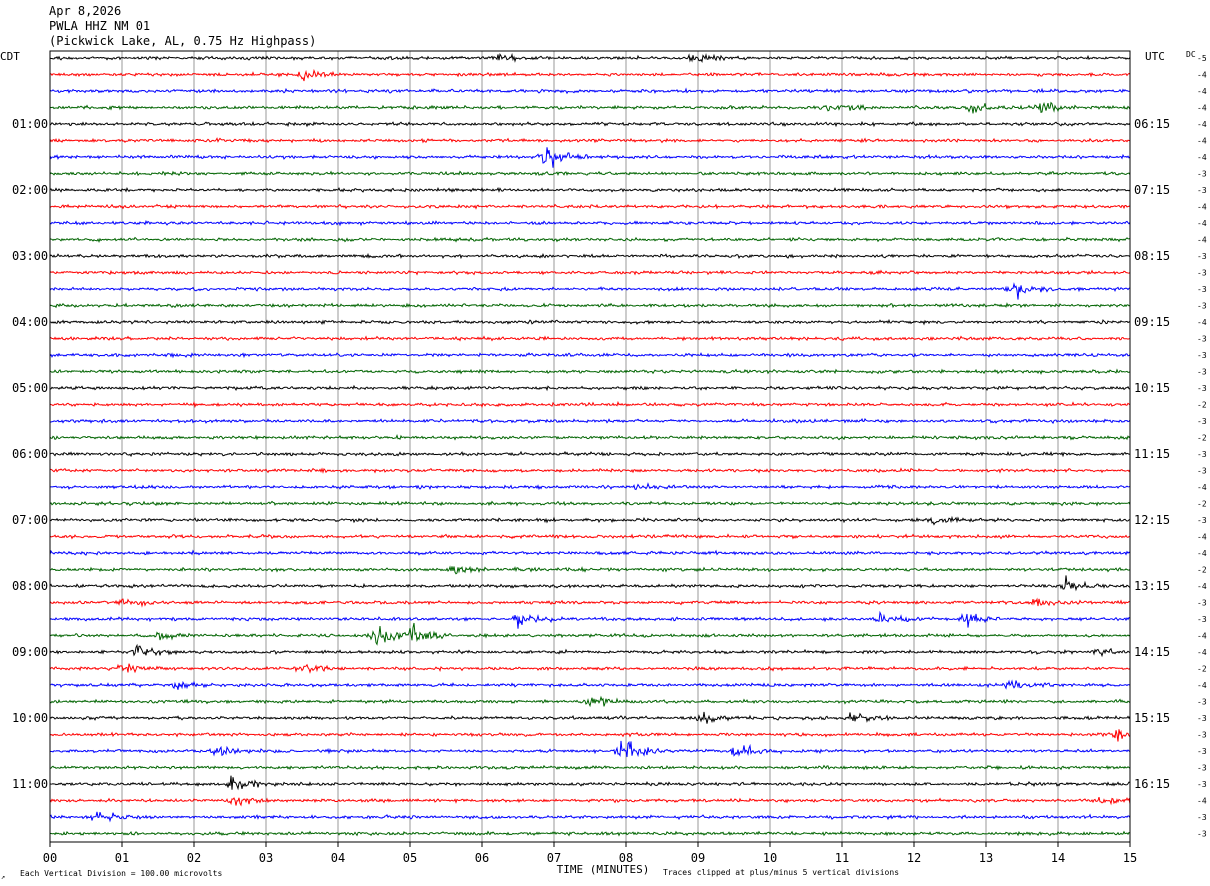 This screenshot has width=1210, height=886. Describe the element at coordinates (1152, 388) in the screenshot. I see `utc-hour-label: 10:15` at that location.